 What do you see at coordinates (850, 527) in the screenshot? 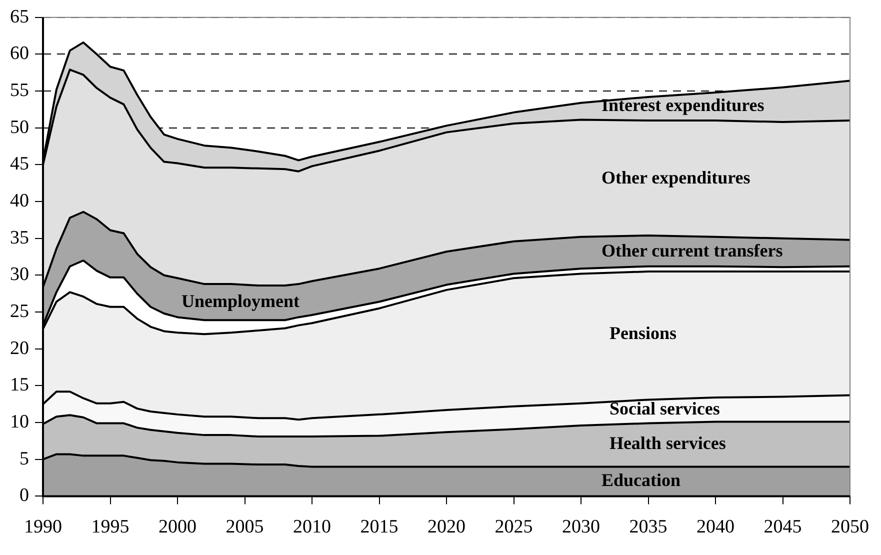
I see `x-tick-label: 2050` at bounding box center [850, 527].